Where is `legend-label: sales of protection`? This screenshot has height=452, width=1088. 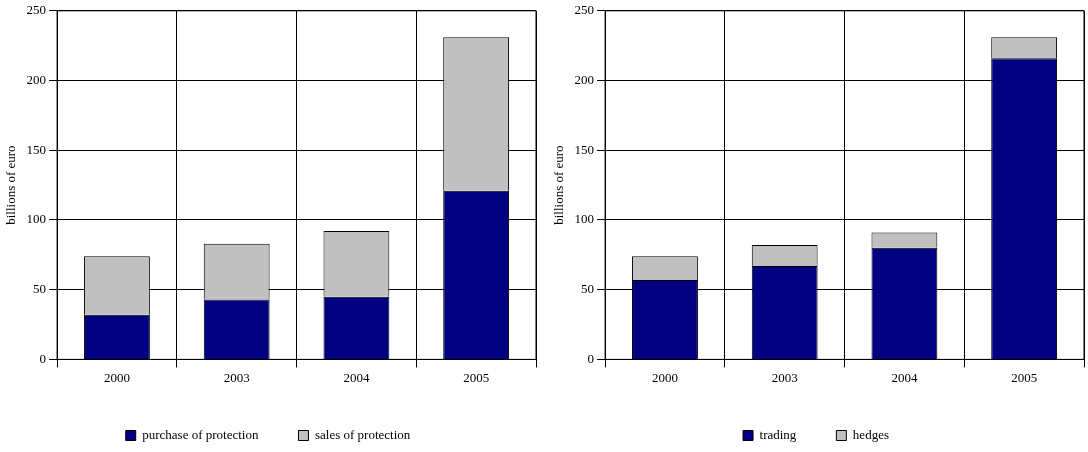 legend-label: sales of protection is located at coordinates (362, 434).